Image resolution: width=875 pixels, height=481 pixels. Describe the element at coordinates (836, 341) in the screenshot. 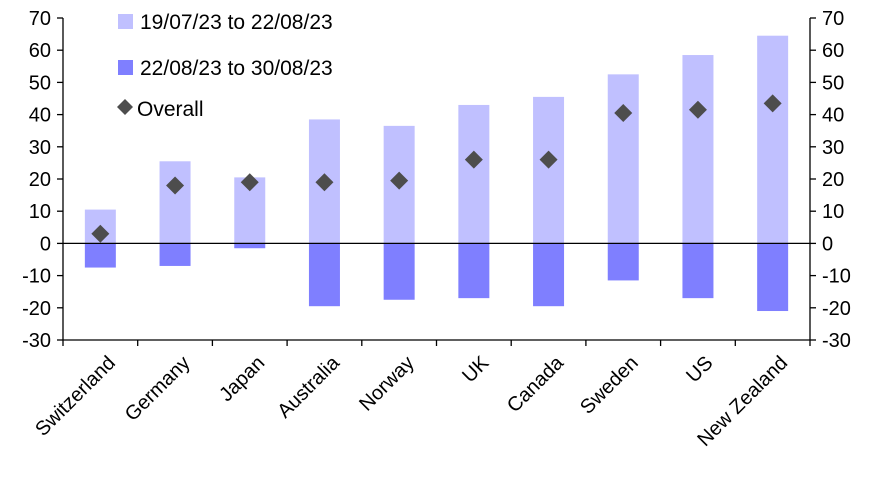

I see `y-tick-label-right: -30` at that location.